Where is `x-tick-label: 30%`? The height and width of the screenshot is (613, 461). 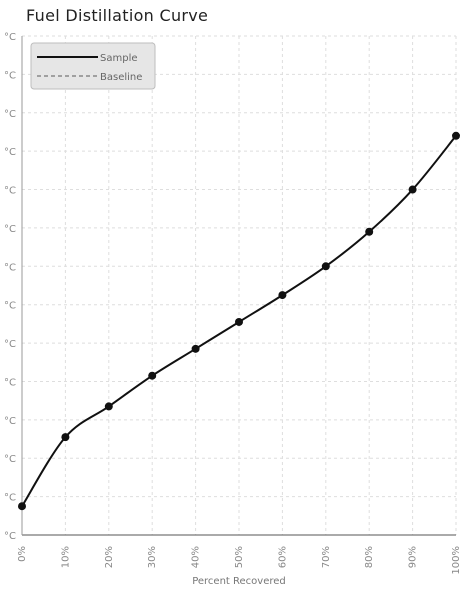
x-tick-label: 30% is located at coordinates (152, 557).